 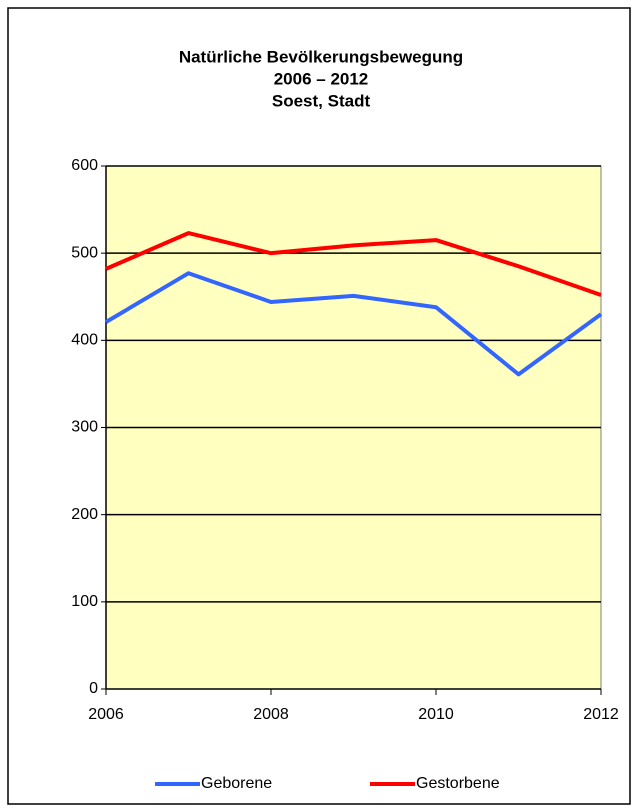 What do you see at coordinates (84, 165) in the screenshot?
I see `y-tick-label: 600` at bounding box center [84, 165].